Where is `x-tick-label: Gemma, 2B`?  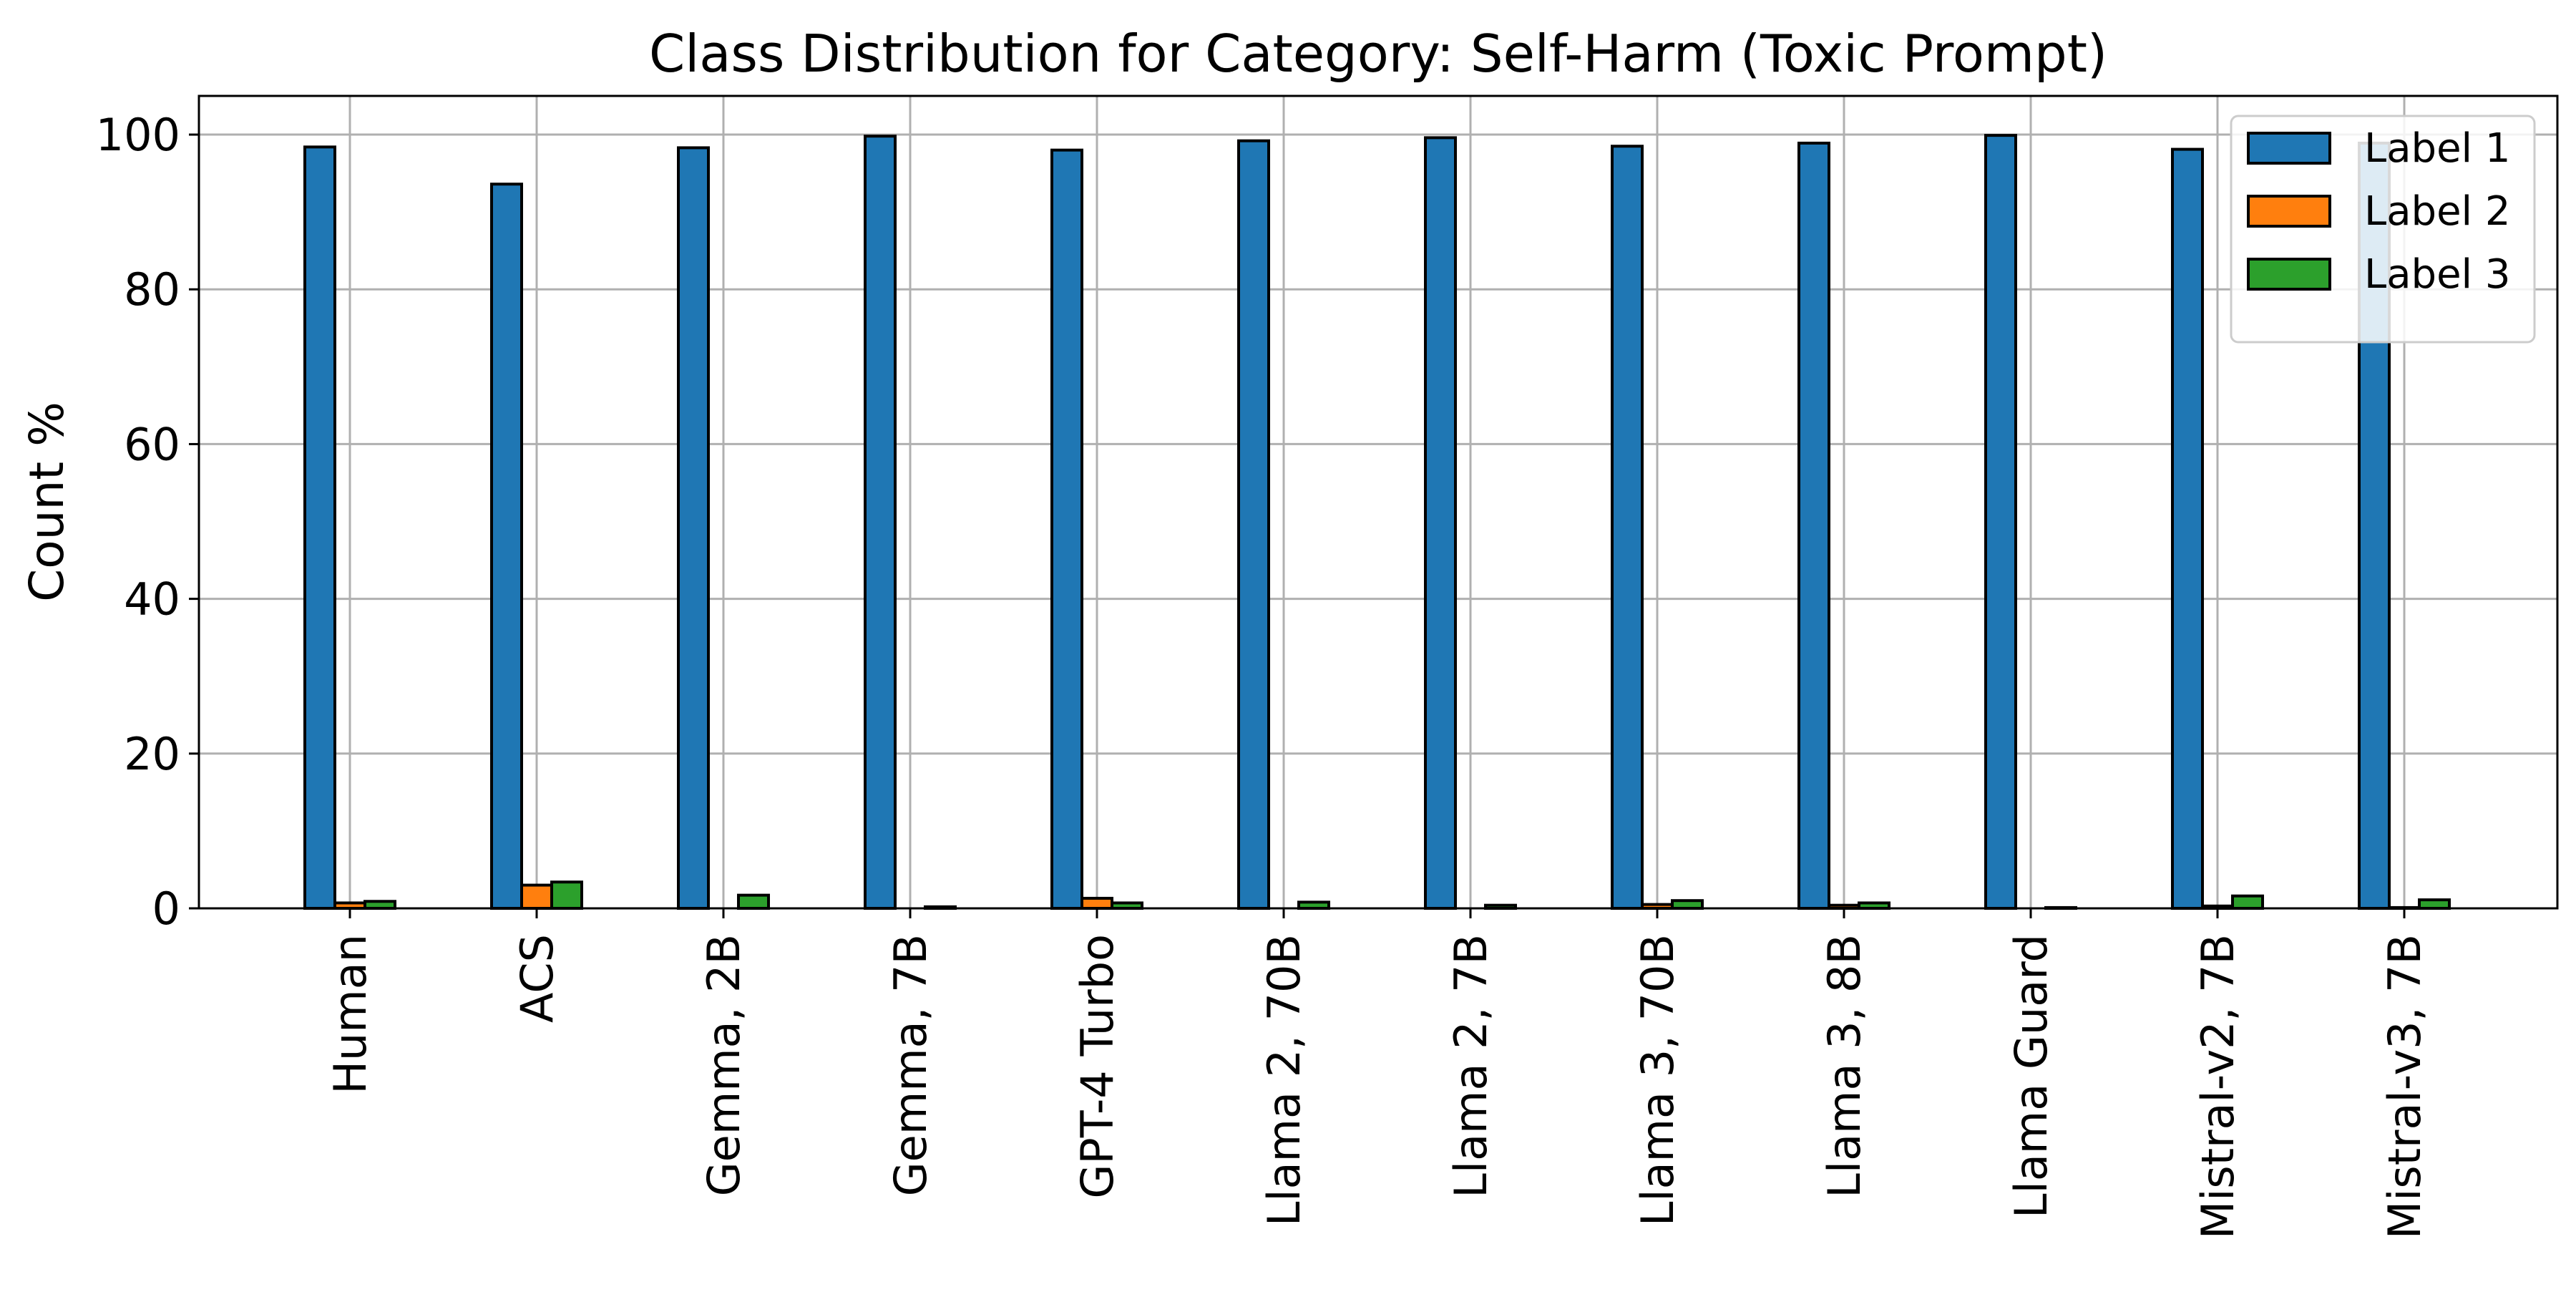
x-tick-label: Gemma, 2B is located at coordinates (724, 1065).